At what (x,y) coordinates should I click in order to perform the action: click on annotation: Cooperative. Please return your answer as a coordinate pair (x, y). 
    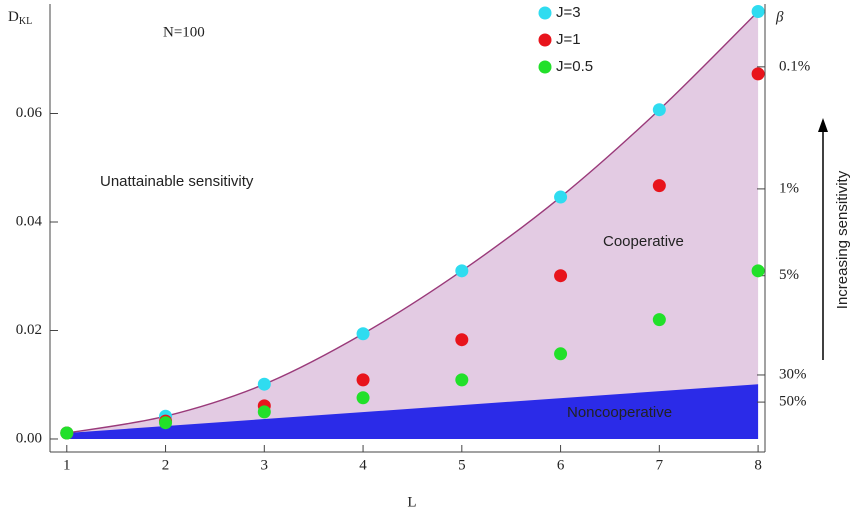
    Looking at the image, I should click on (643, 241).